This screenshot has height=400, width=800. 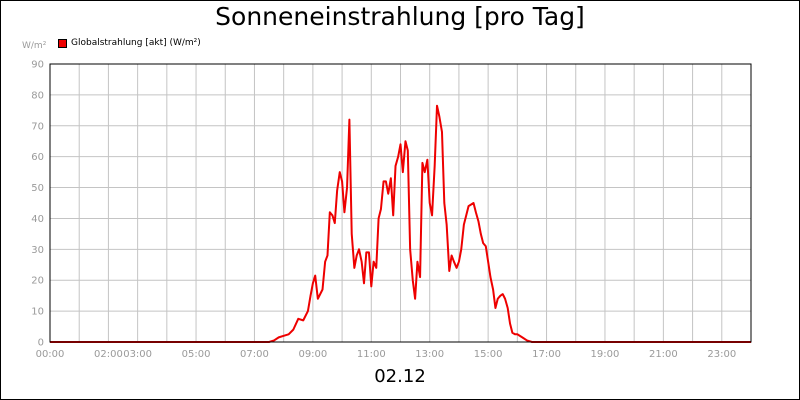 What do you see at coordinates (196, 354) in the screenshot?
I see `x-tick-label: 05:00` at bounding box center [196, 354].